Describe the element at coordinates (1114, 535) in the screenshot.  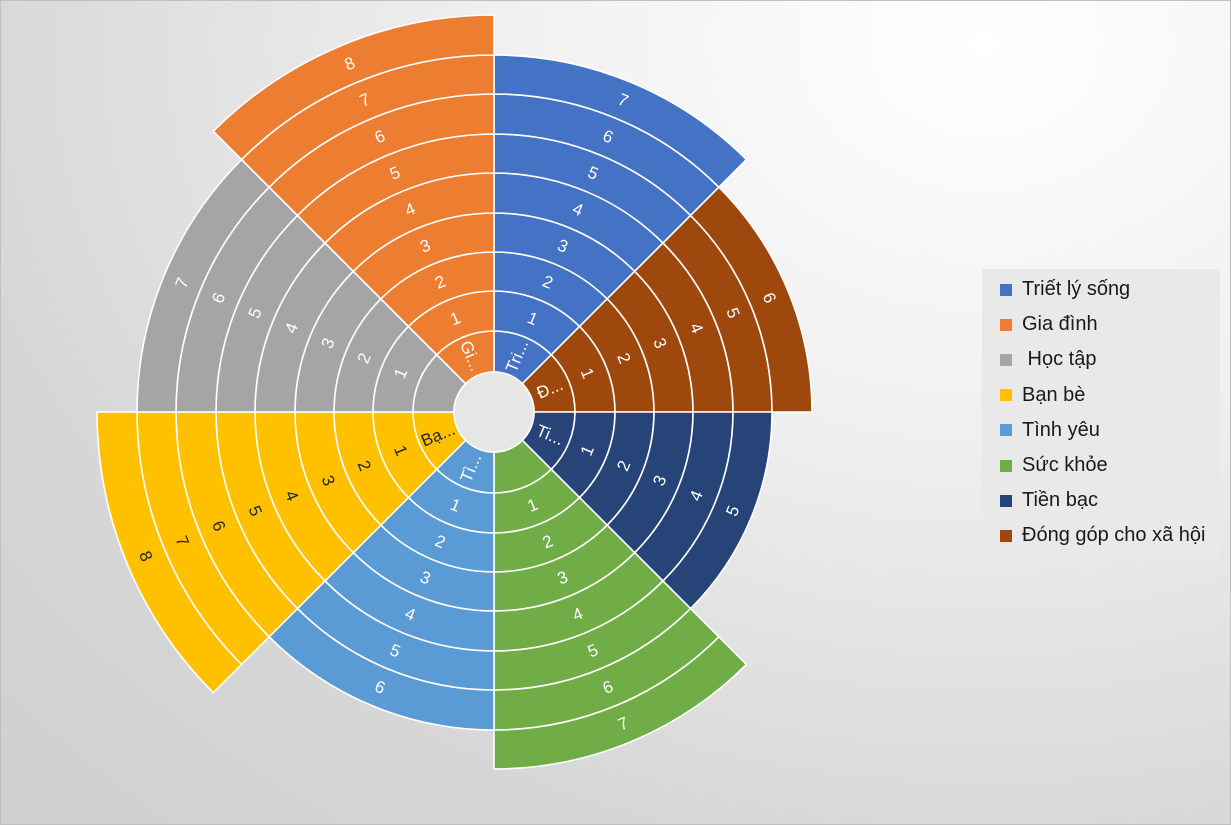
I see `legend-label: Đóng góp cho xã hội` at that location.